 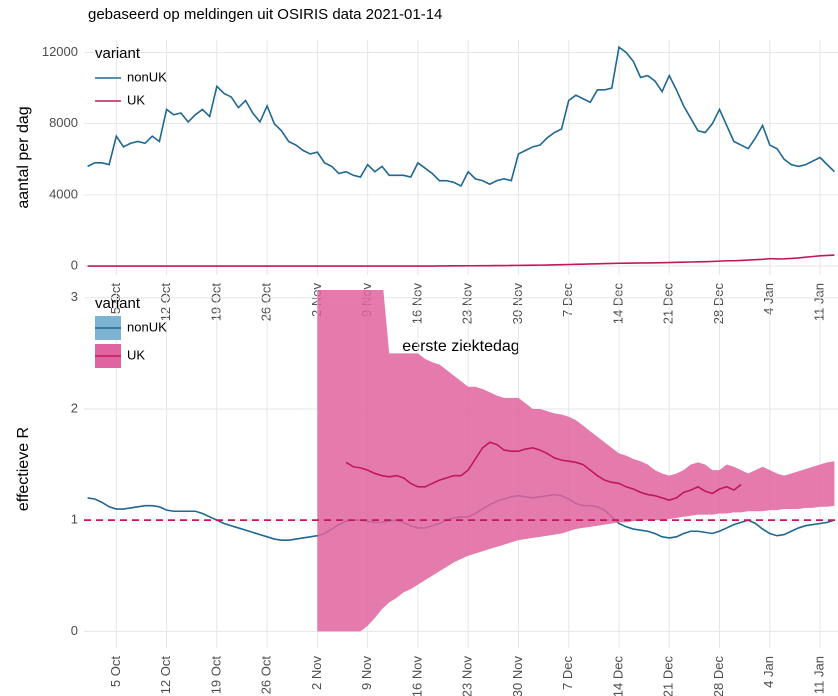 I want to click on x-tick-label: 9 Nov, so click(x=366, y=673).